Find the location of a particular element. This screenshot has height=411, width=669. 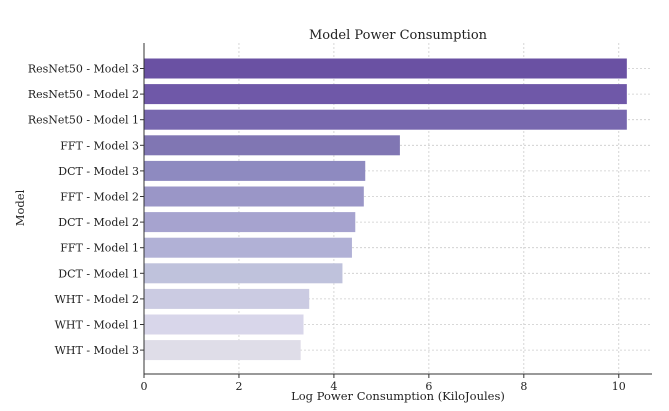

y-axis-label: Model is located at coordinates (20, 207).